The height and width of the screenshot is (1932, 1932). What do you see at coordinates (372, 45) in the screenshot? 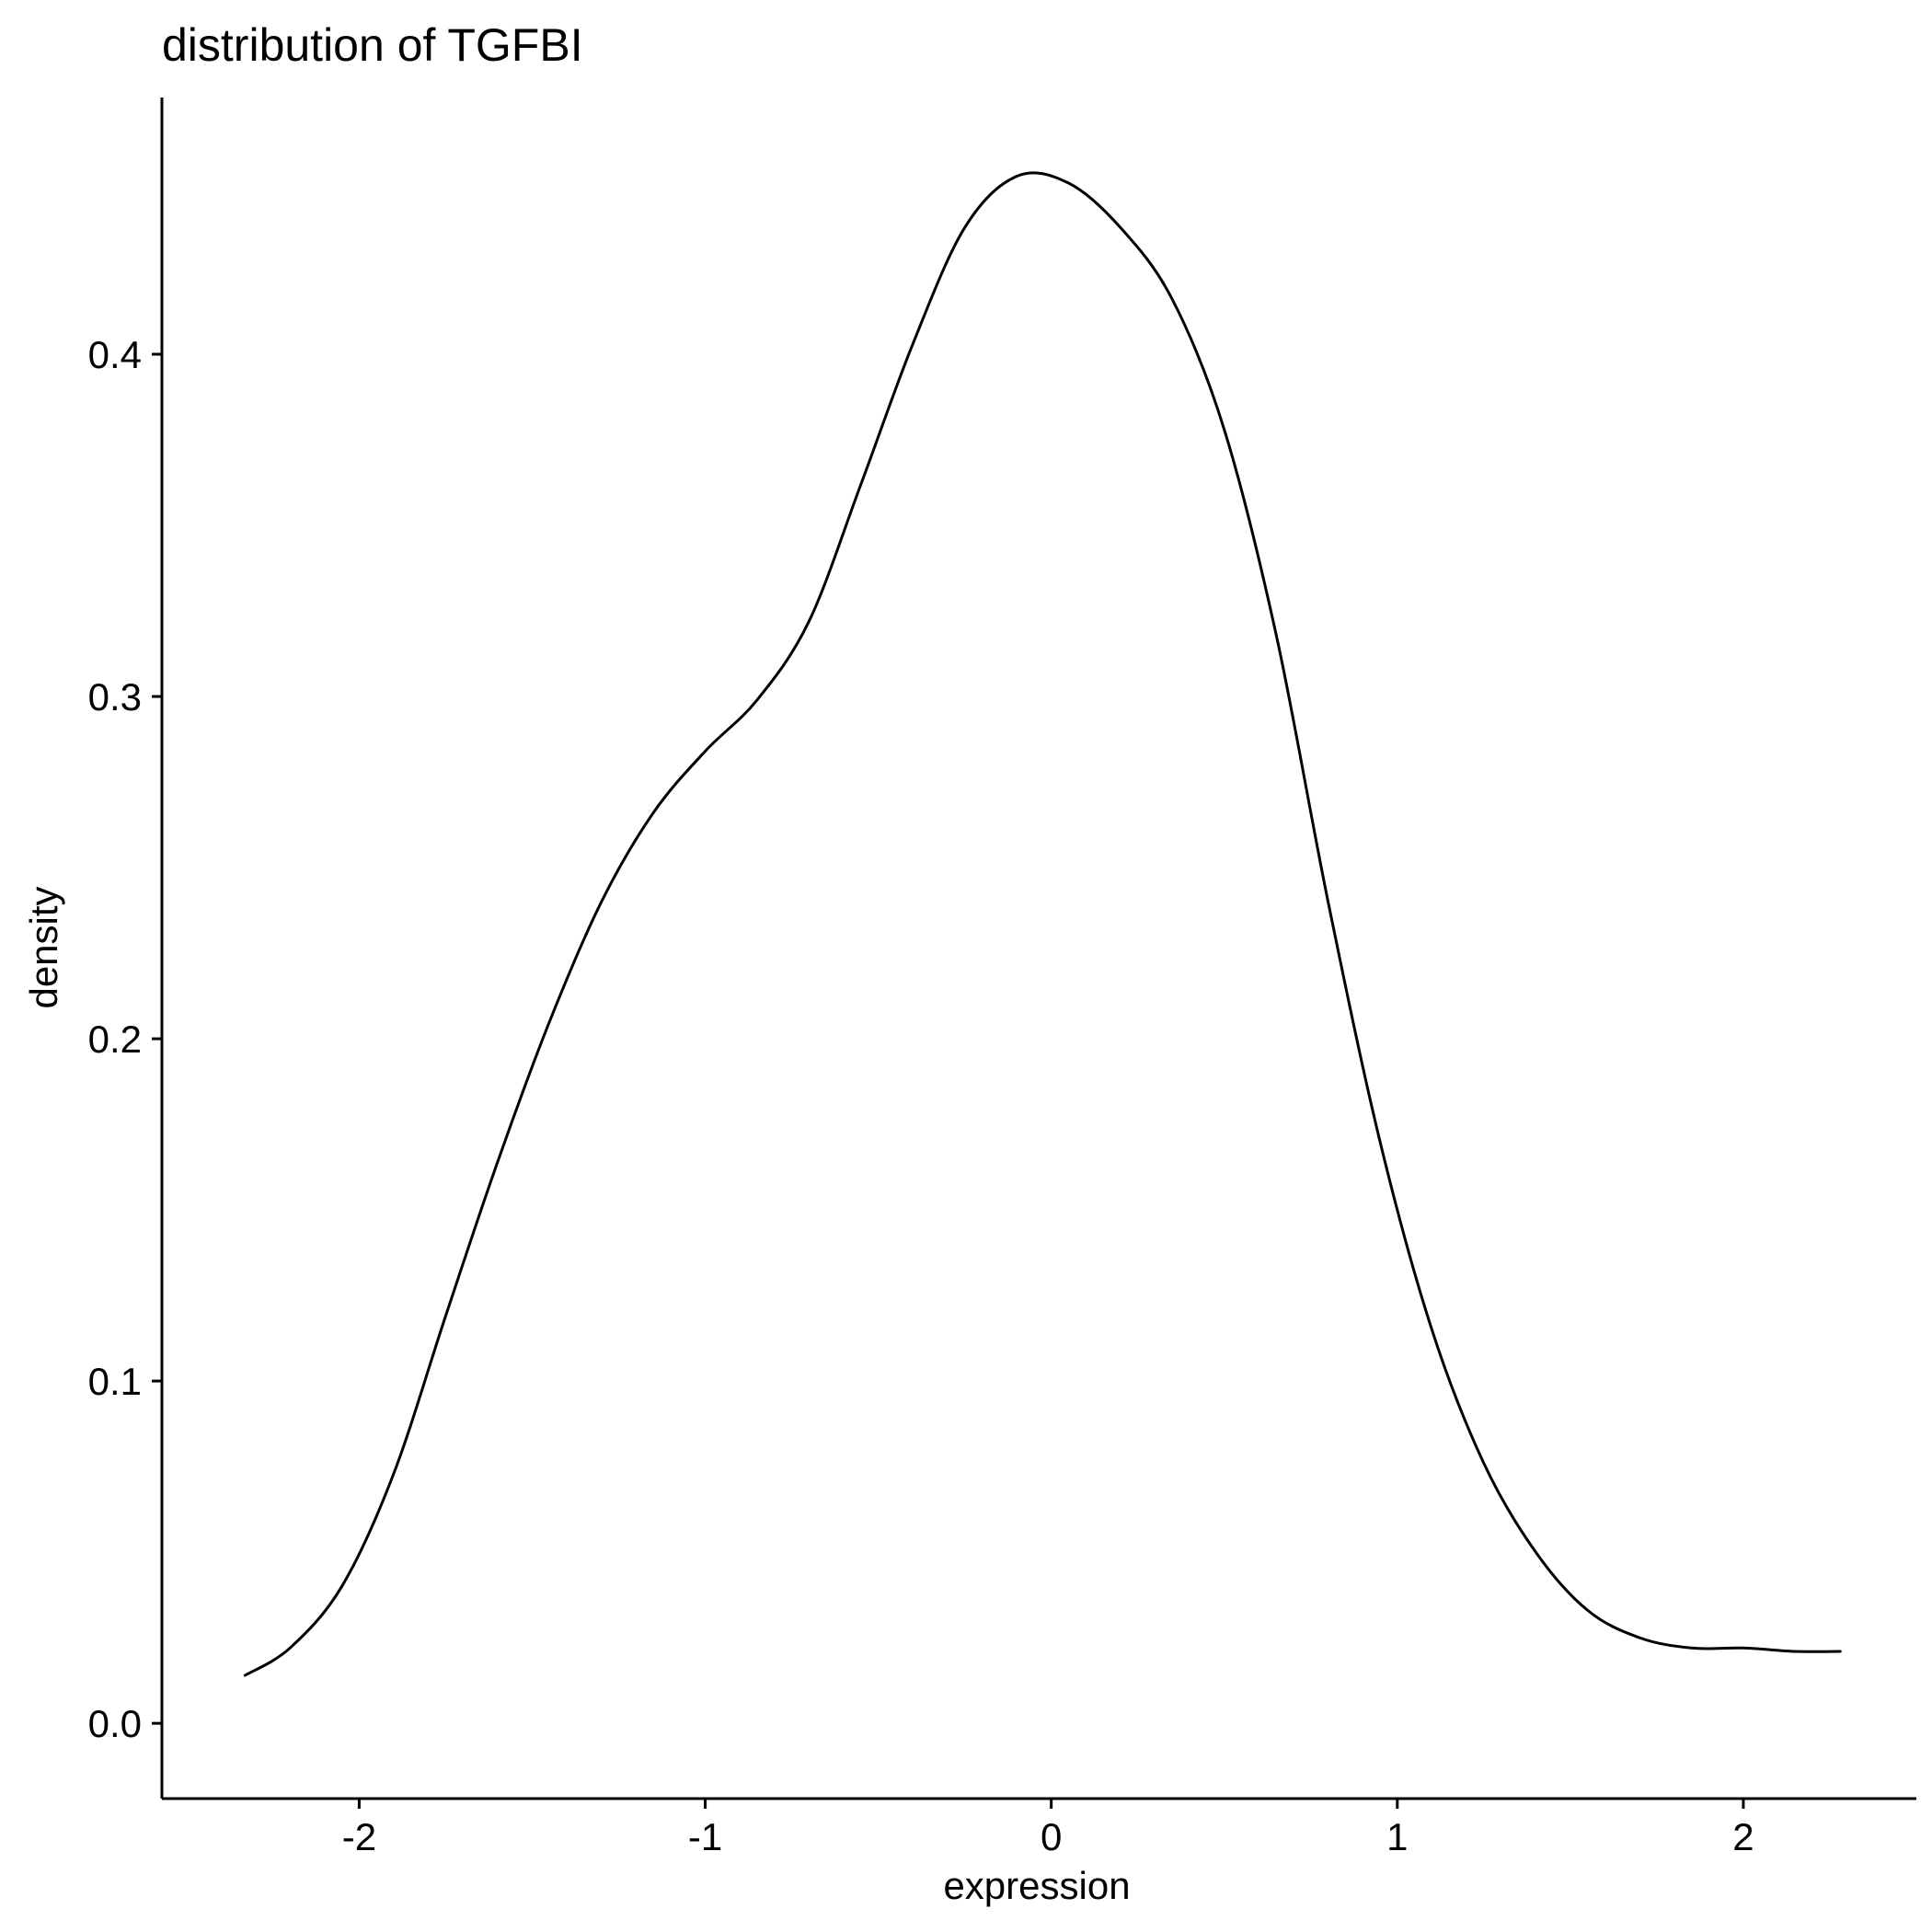
I see `chart-title: distribution of TGFBI` at bounding box center [372, 45].